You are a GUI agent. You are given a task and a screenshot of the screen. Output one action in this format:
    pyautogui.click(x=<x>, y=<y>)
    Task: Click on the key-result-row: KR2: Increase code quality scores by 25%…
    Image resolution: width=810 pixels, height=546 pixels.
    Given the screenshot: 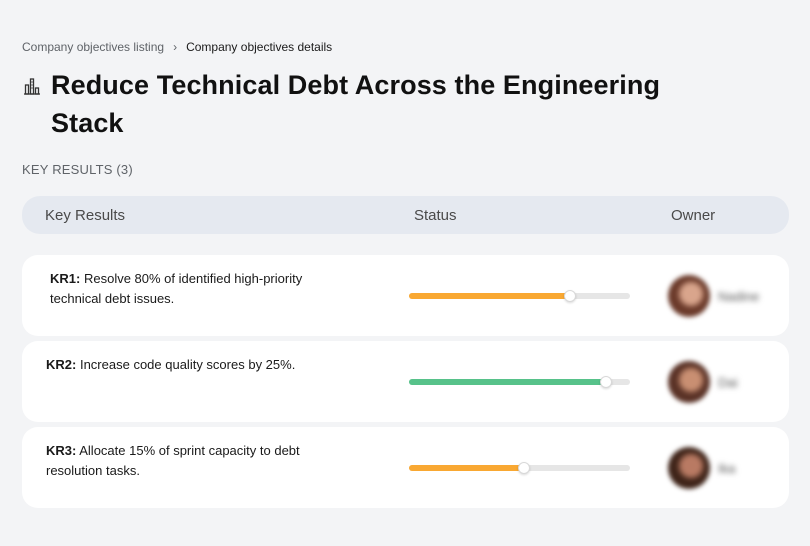 What is the action you would take?
    pyautogui.click(x=405, y=381)
    